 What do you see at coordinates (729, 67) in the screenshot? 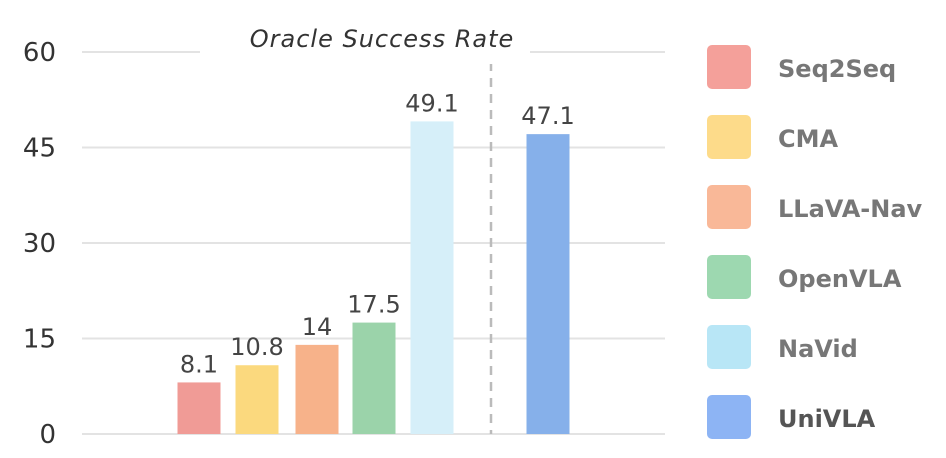
I see `legend-swatch-seq2seq` at bounding box center [729, 67].